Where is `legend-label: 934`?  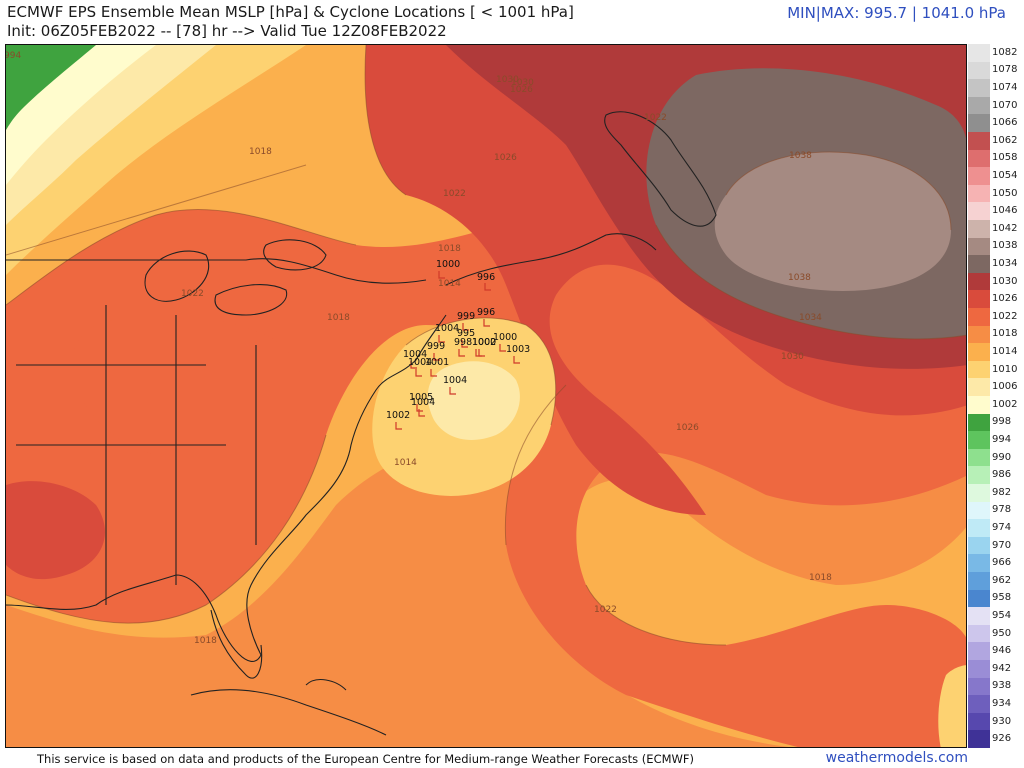 legend-label: 934 is located at coordinates (1002, 703).